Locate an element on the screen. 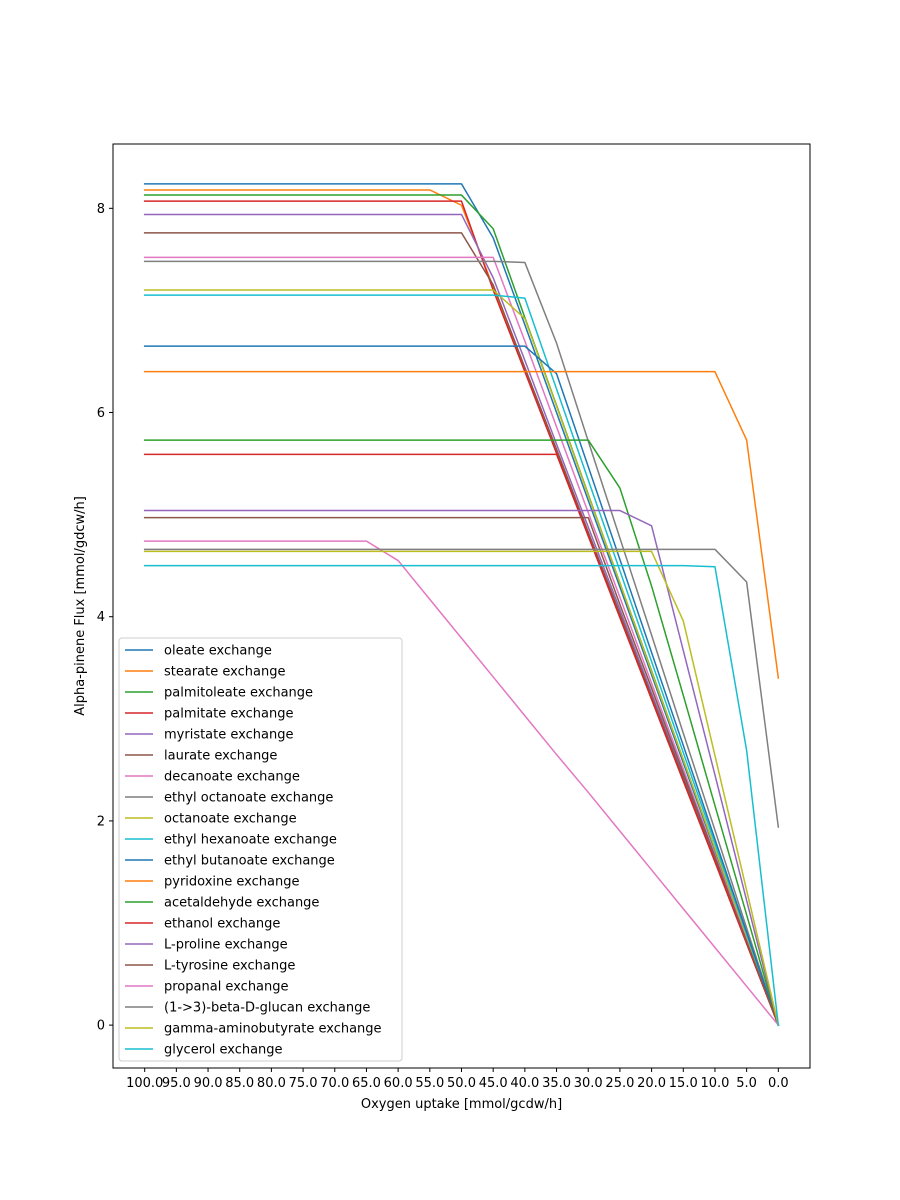 The width and height of the screenshot is (900, 1200). x-tick-label: 65.0 is located at coordinates (366, 1083).